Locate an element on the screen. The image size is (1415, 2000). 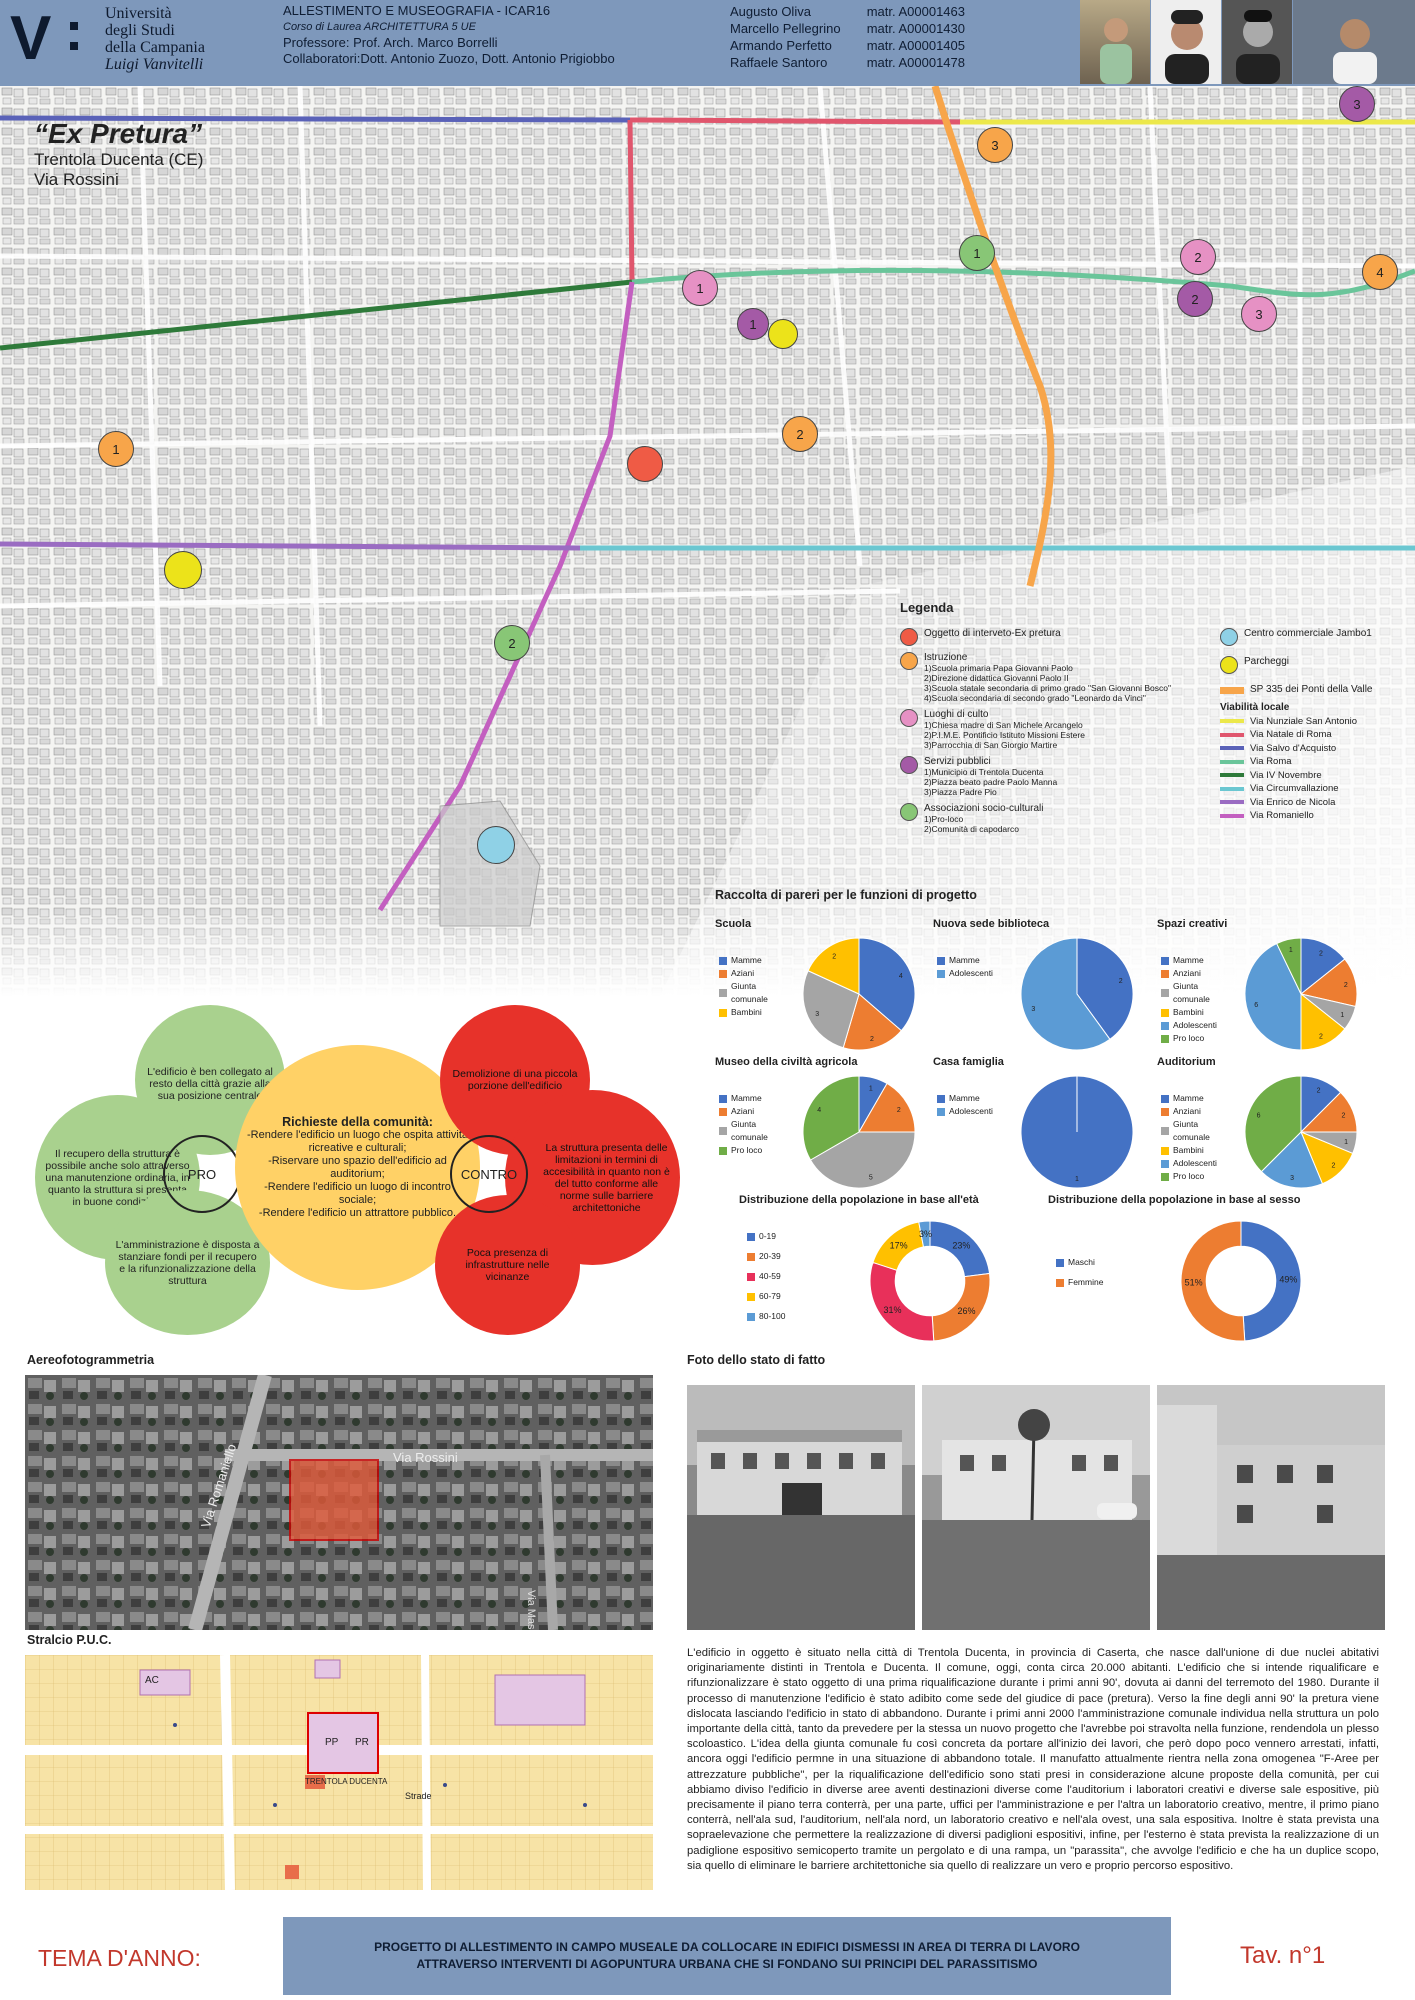
pie-label: 26% is located at coordinates (967, 1311).